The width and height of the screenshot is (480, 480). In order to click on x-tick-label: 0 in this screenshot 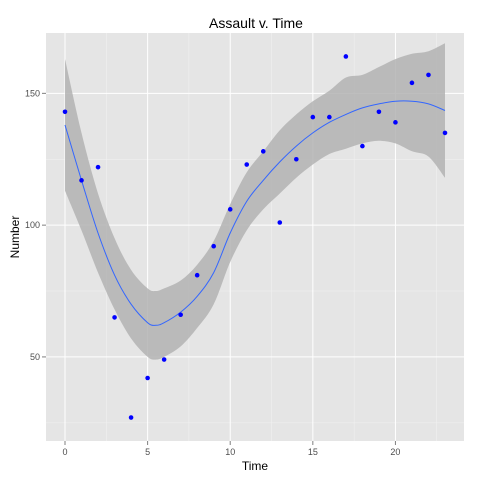, I will do `click(64, 452)`.